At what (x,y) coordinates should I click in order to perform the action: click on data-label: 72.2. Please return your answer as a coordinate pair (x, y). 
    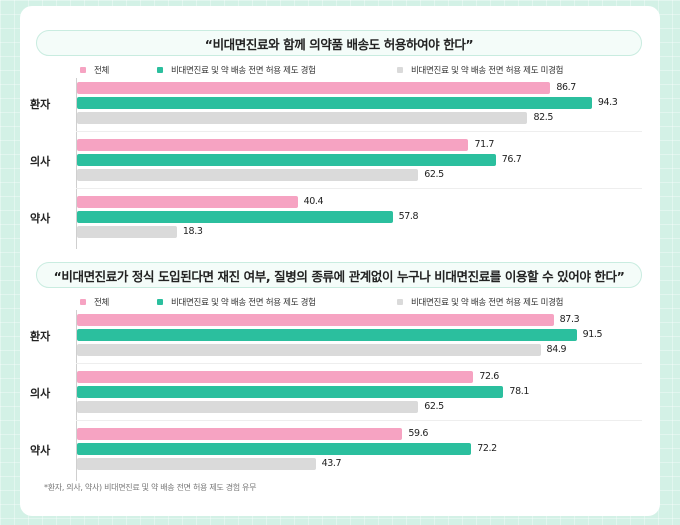
    Looking at the image, I should click on (487, 448).